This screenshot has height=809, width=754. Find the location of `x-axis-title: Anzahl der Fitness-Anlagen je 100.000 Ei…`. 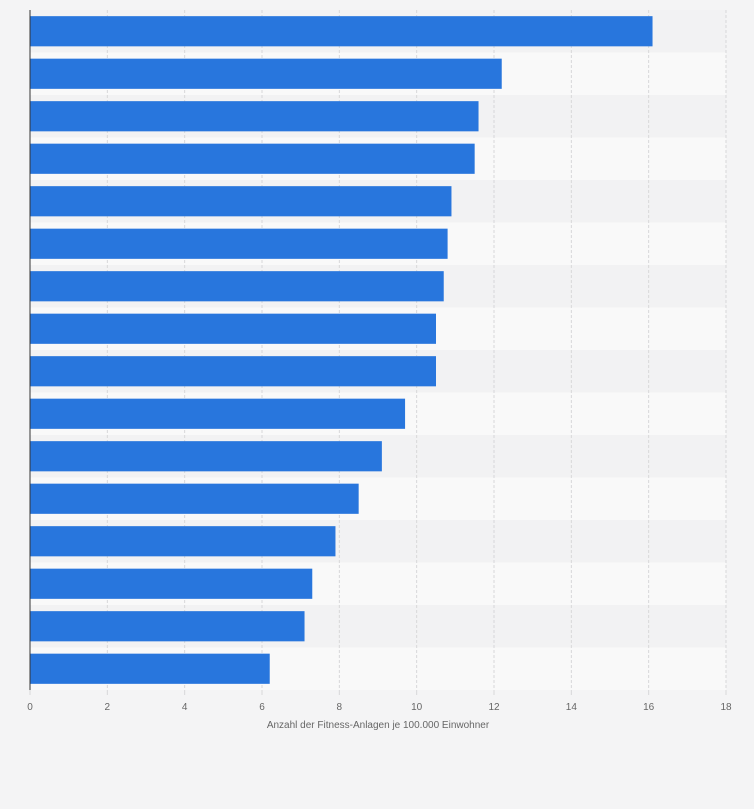

x-axis-title: Anzahl der Fitness-Anlagen je 100.000 Ei… is located at coordinates (378, 725).